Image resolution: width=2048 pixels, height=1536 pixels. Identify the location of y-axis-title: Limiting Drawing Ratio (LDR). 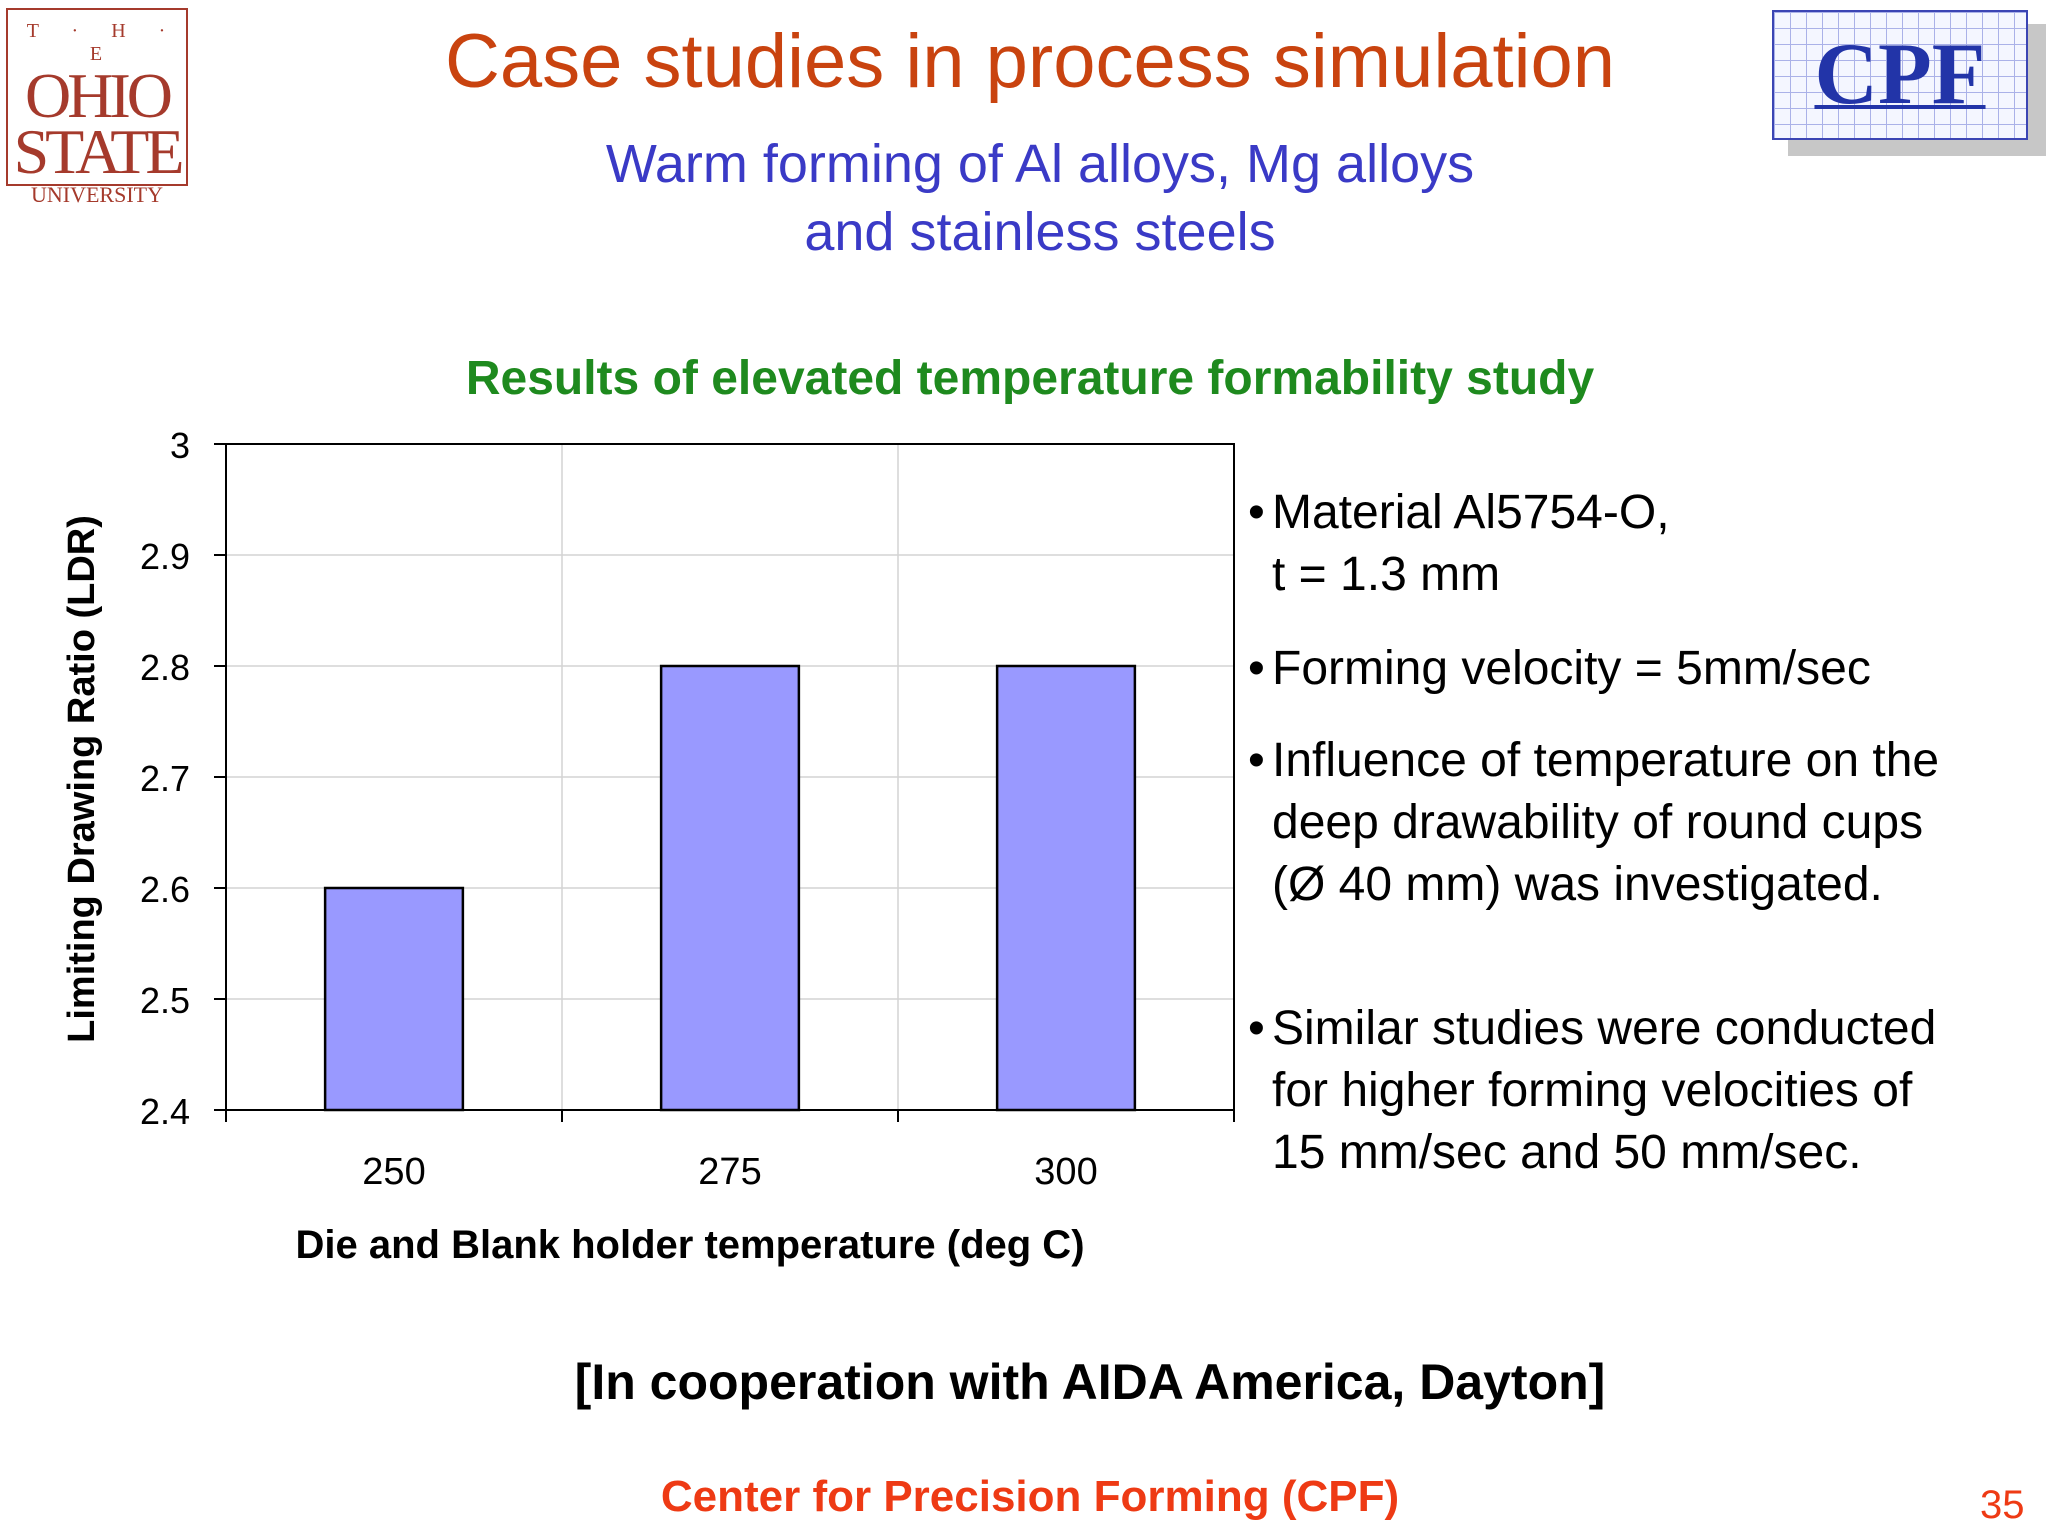
(82, 779).